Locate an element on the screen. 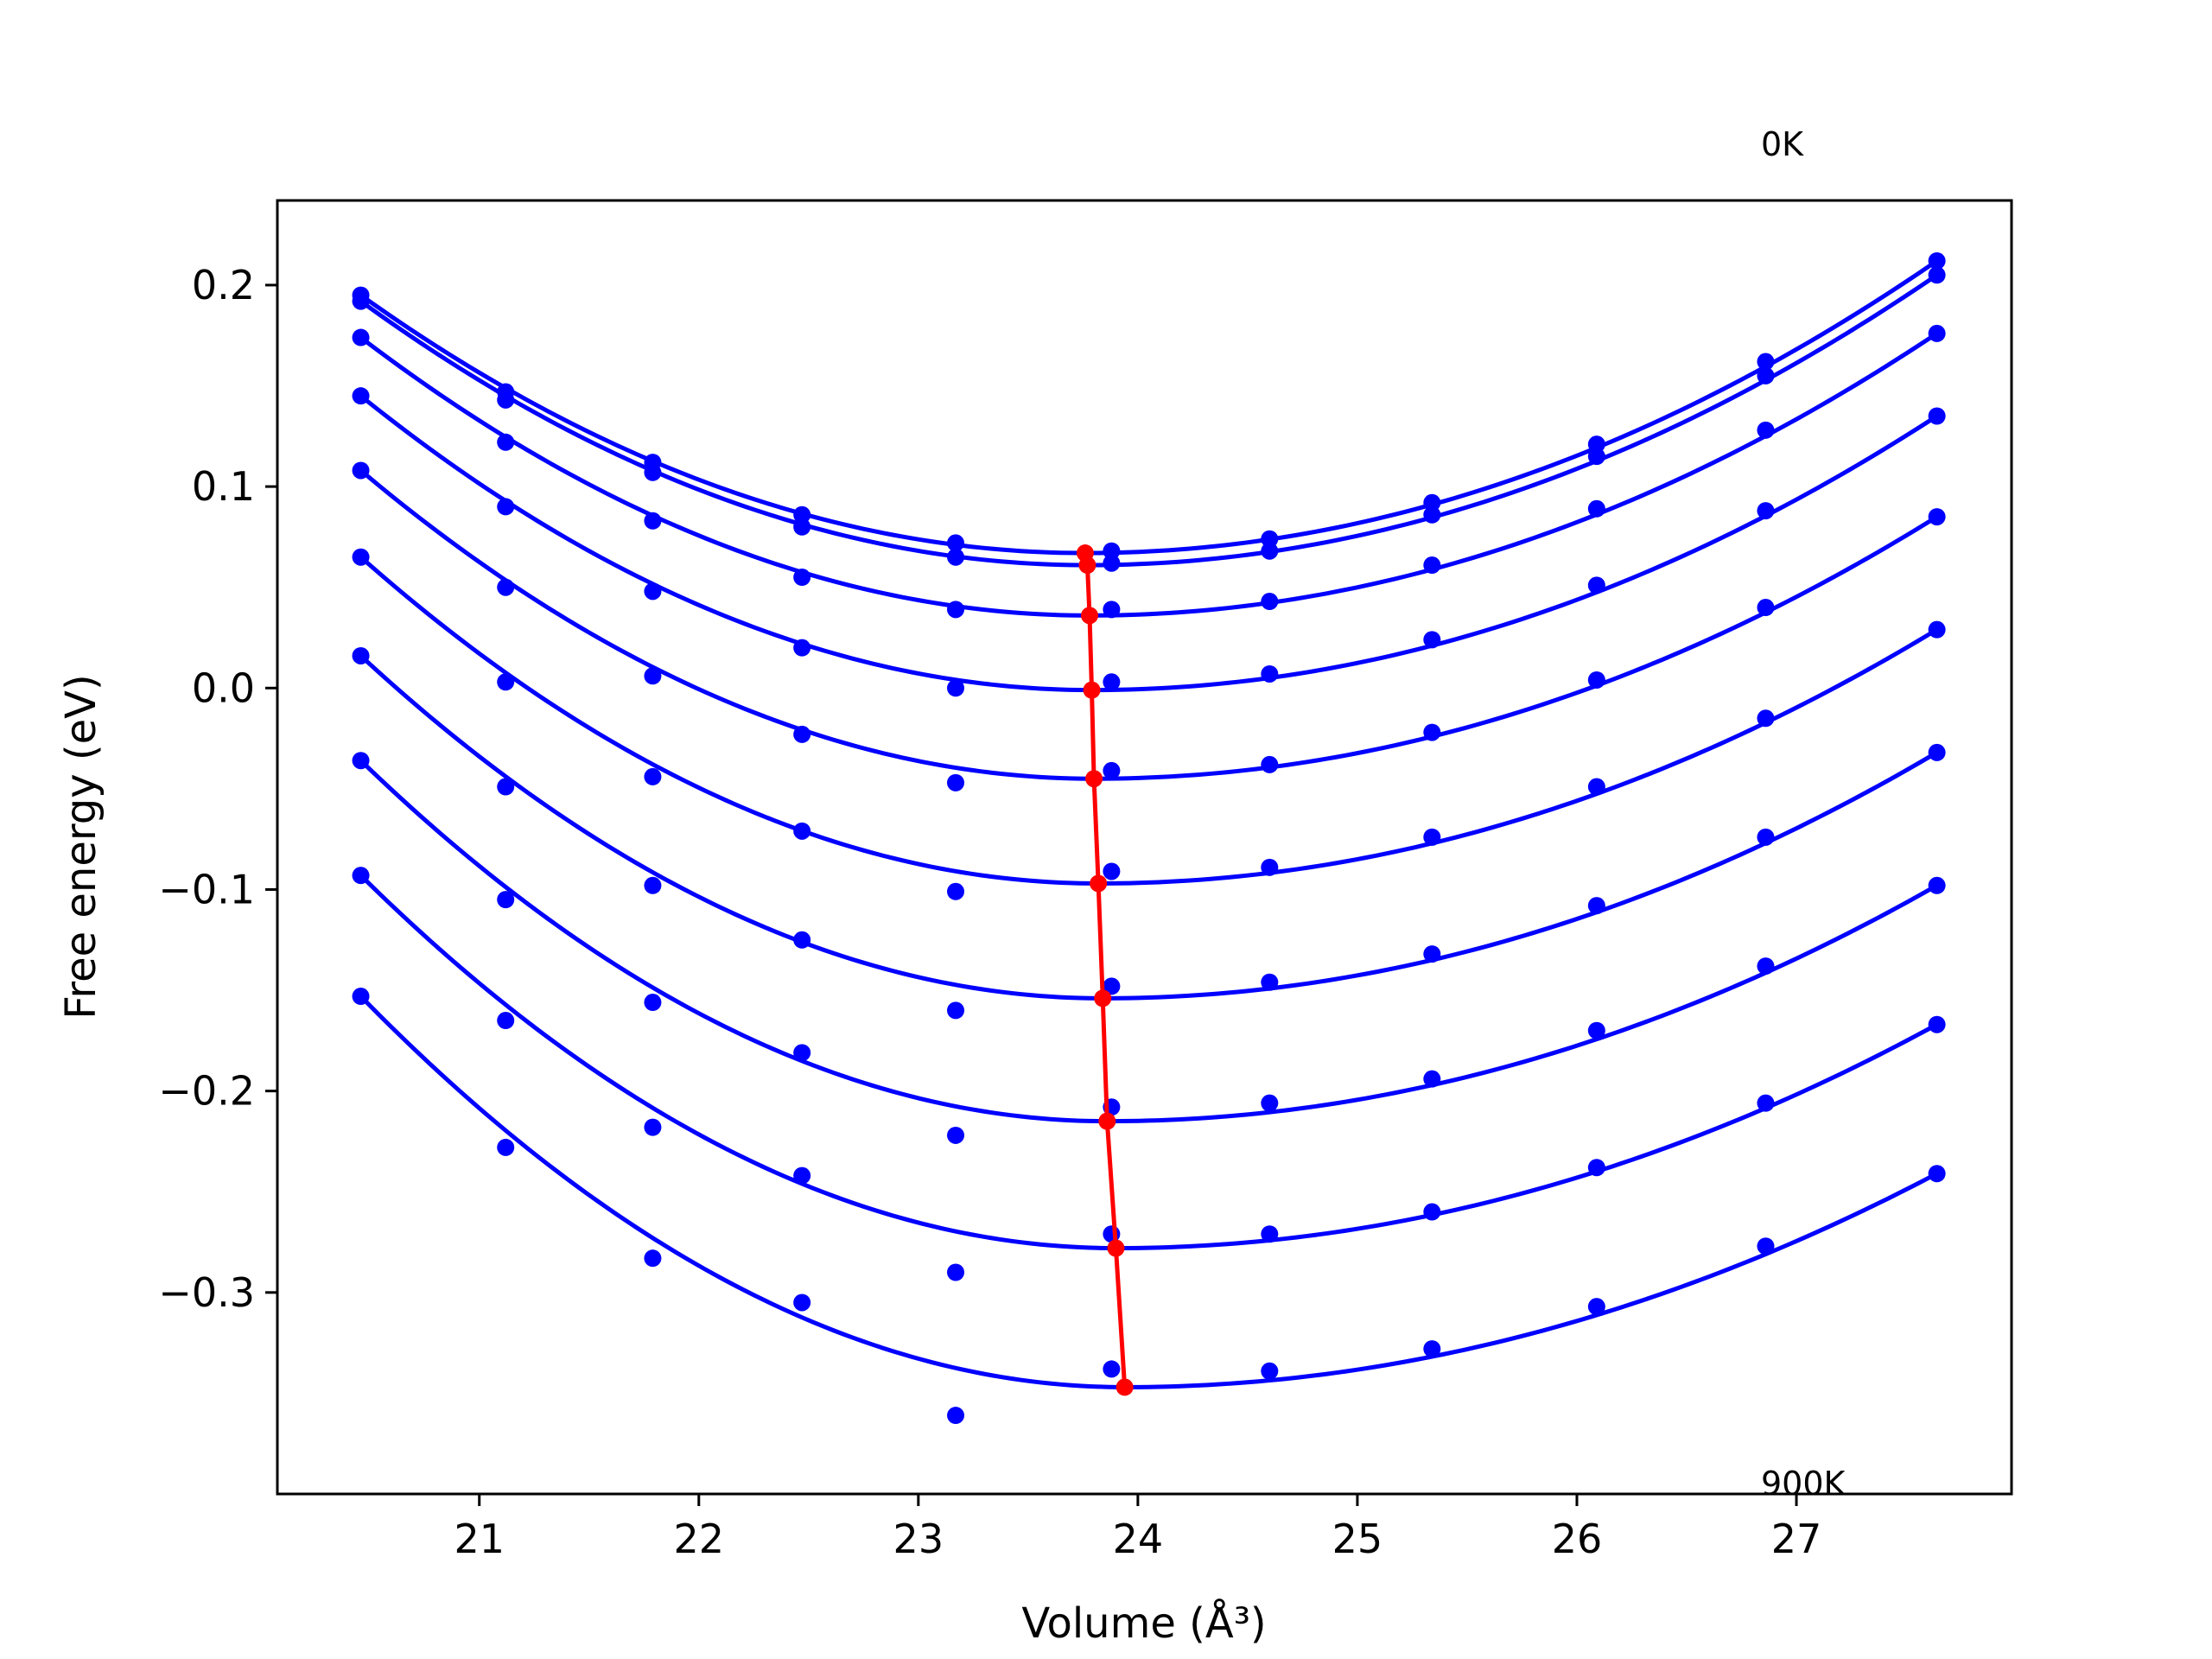  y-tick-label: 0.2 is located at coordinates (223, 285).